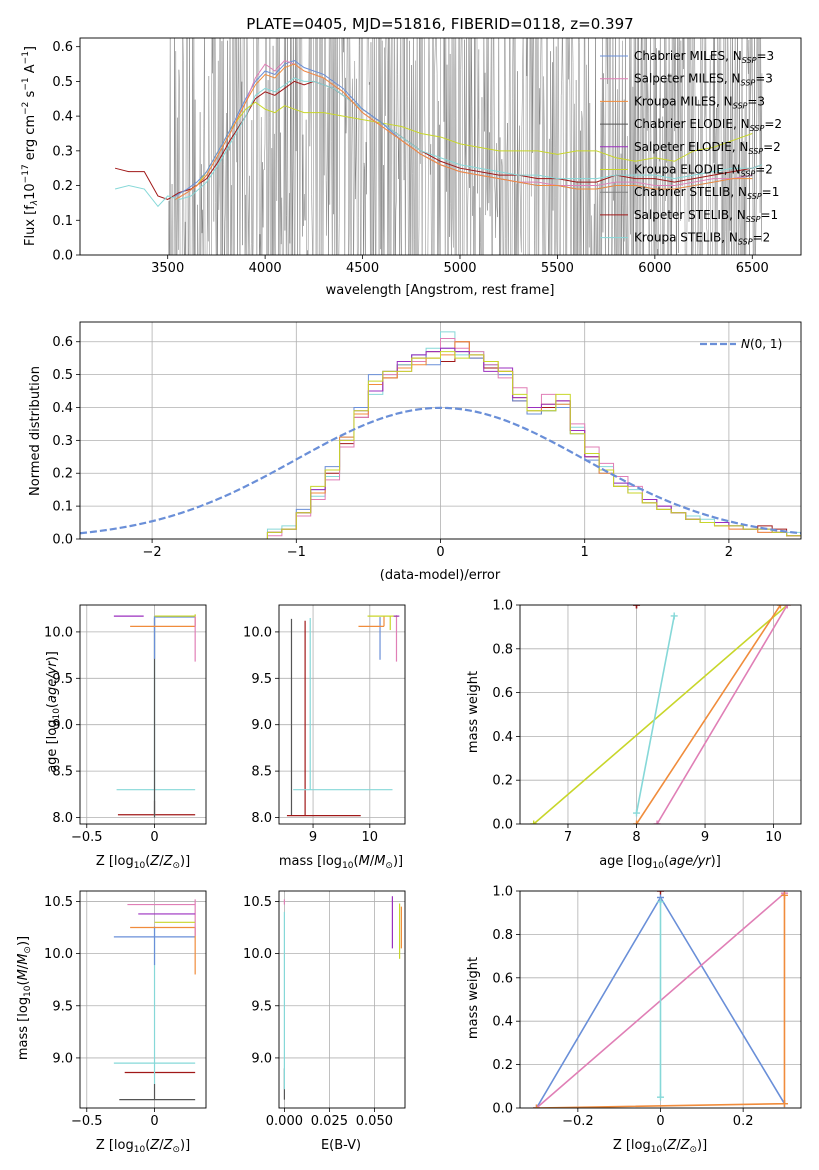  What do you see at coordinates (459, 268) in the screenshot?
I see `spectrum-xtick-label: 5000` at bounding box center [459, 268].